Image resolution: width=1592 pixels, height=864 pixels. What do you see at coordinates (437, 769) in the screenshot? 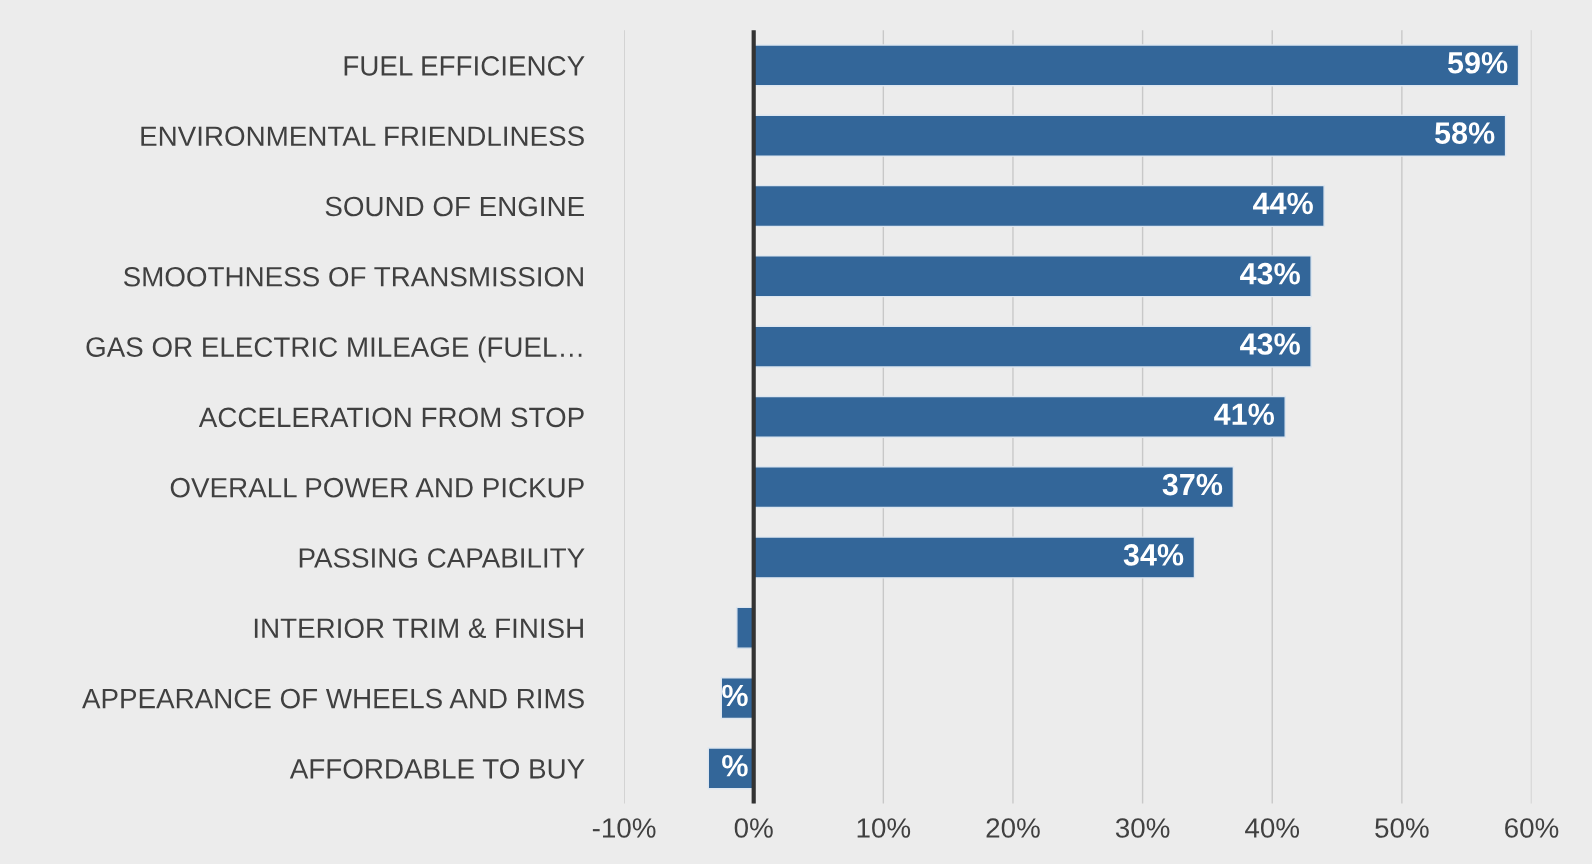
I see `y-tick-label: AFFORDABLE TO BUY` at bounding box center [437, 769].